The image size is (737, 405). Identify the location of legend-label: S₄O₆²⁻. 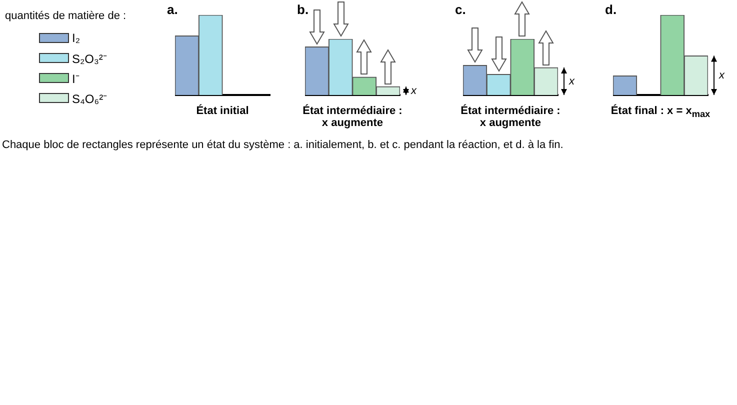
(90, 98).